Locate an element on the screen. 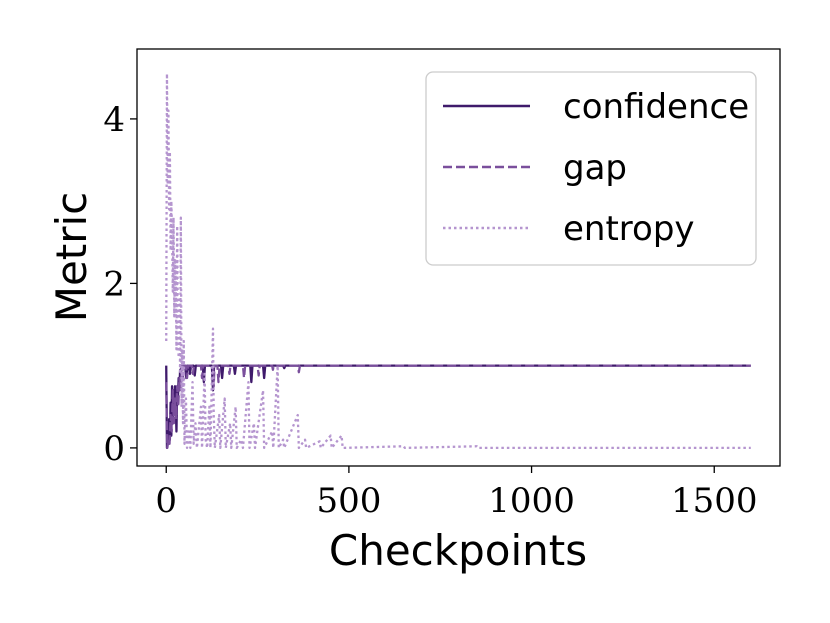 Image resolution: width=830 pixels, height=623 pixels. x-tick-label: 500 is located at coordinates (348, 501).